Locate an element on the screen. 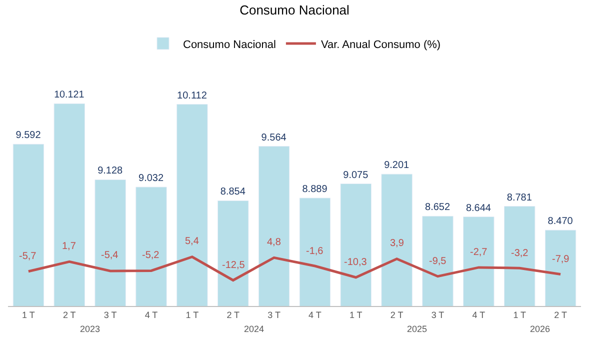 The height and width of the screenshot is (356, 589). data-label: 9.032 is located at coordinates (151, 178).